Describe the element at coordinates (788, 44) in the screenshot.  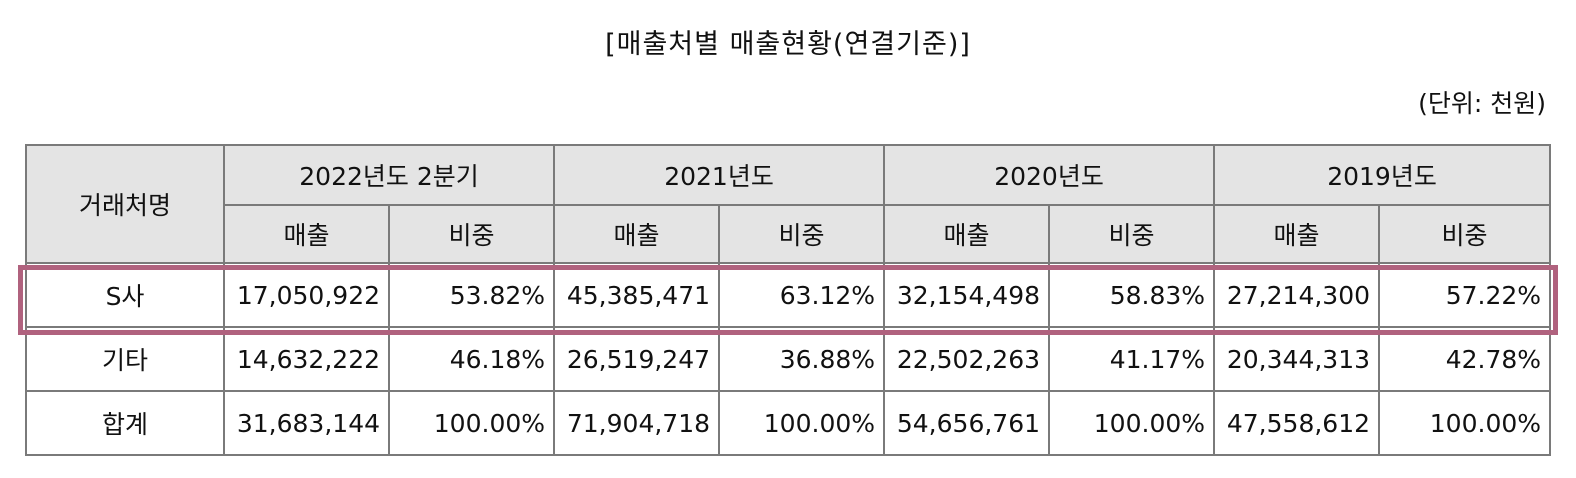
I see `table-title: [매출처별 매출현황(연결기준)]` at that location.